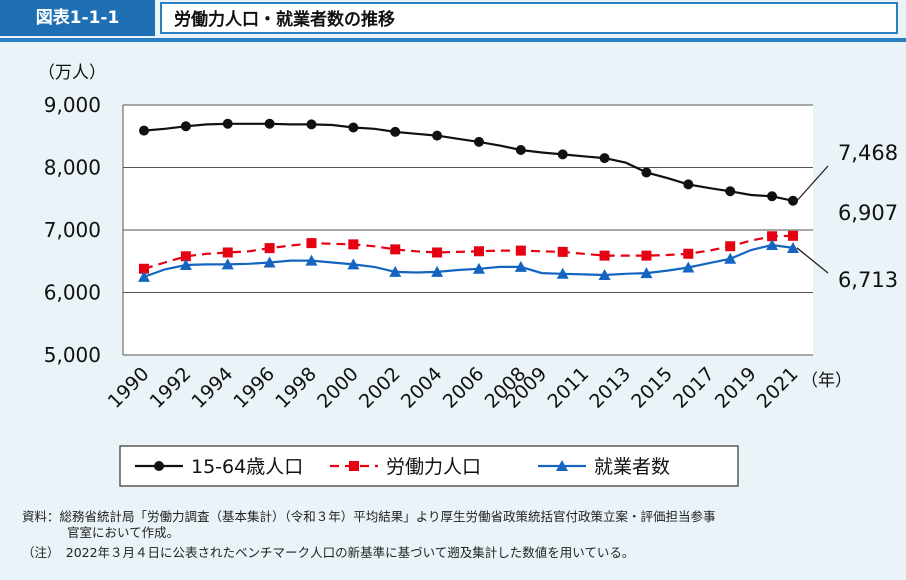 This screenshot has height=580, width=906. What do you see at coordinates (72, 105) in the screenshot?
I see `y-tick-label: 9,000` at bounding box center [72, 105].